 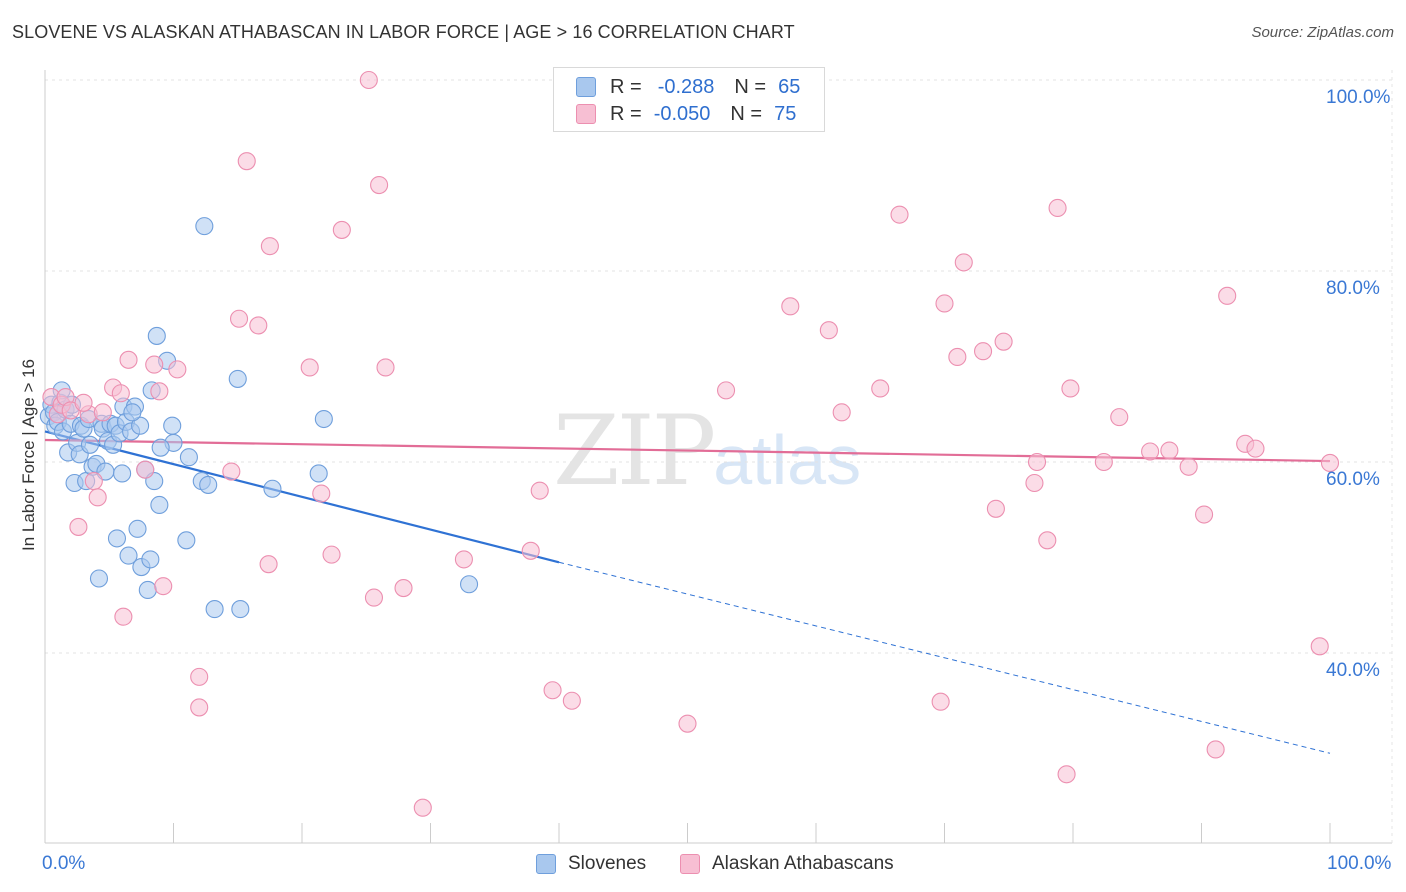 I want to click on watermark-atlas: atlas, so click(x=787, y=460).